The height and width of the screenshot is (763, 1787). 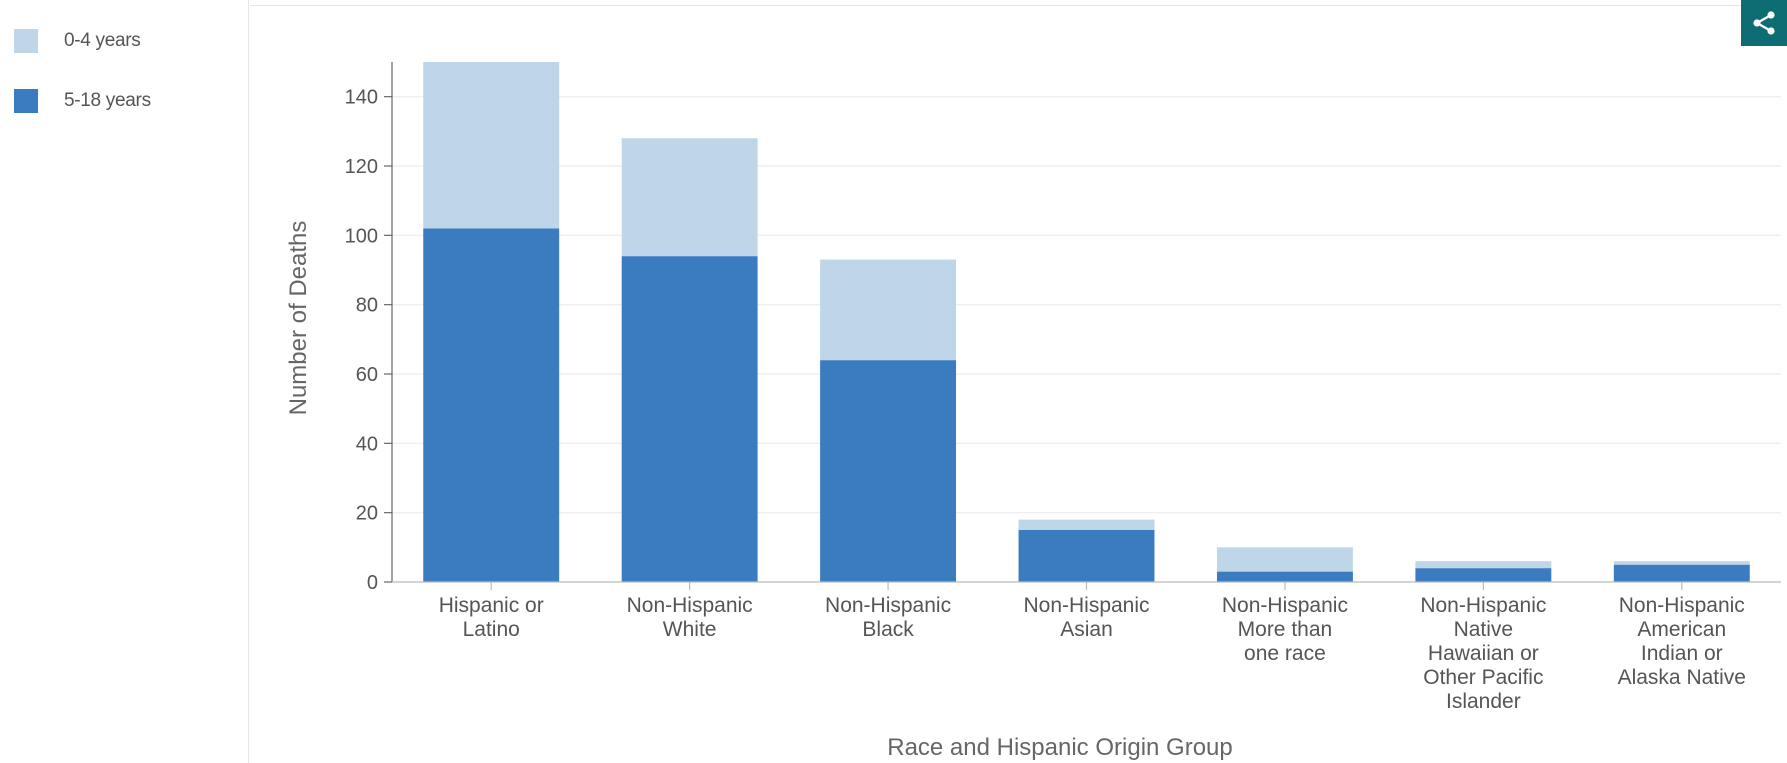 I want to click on x-category-label-line: one race, so click(x=1285, y=653).